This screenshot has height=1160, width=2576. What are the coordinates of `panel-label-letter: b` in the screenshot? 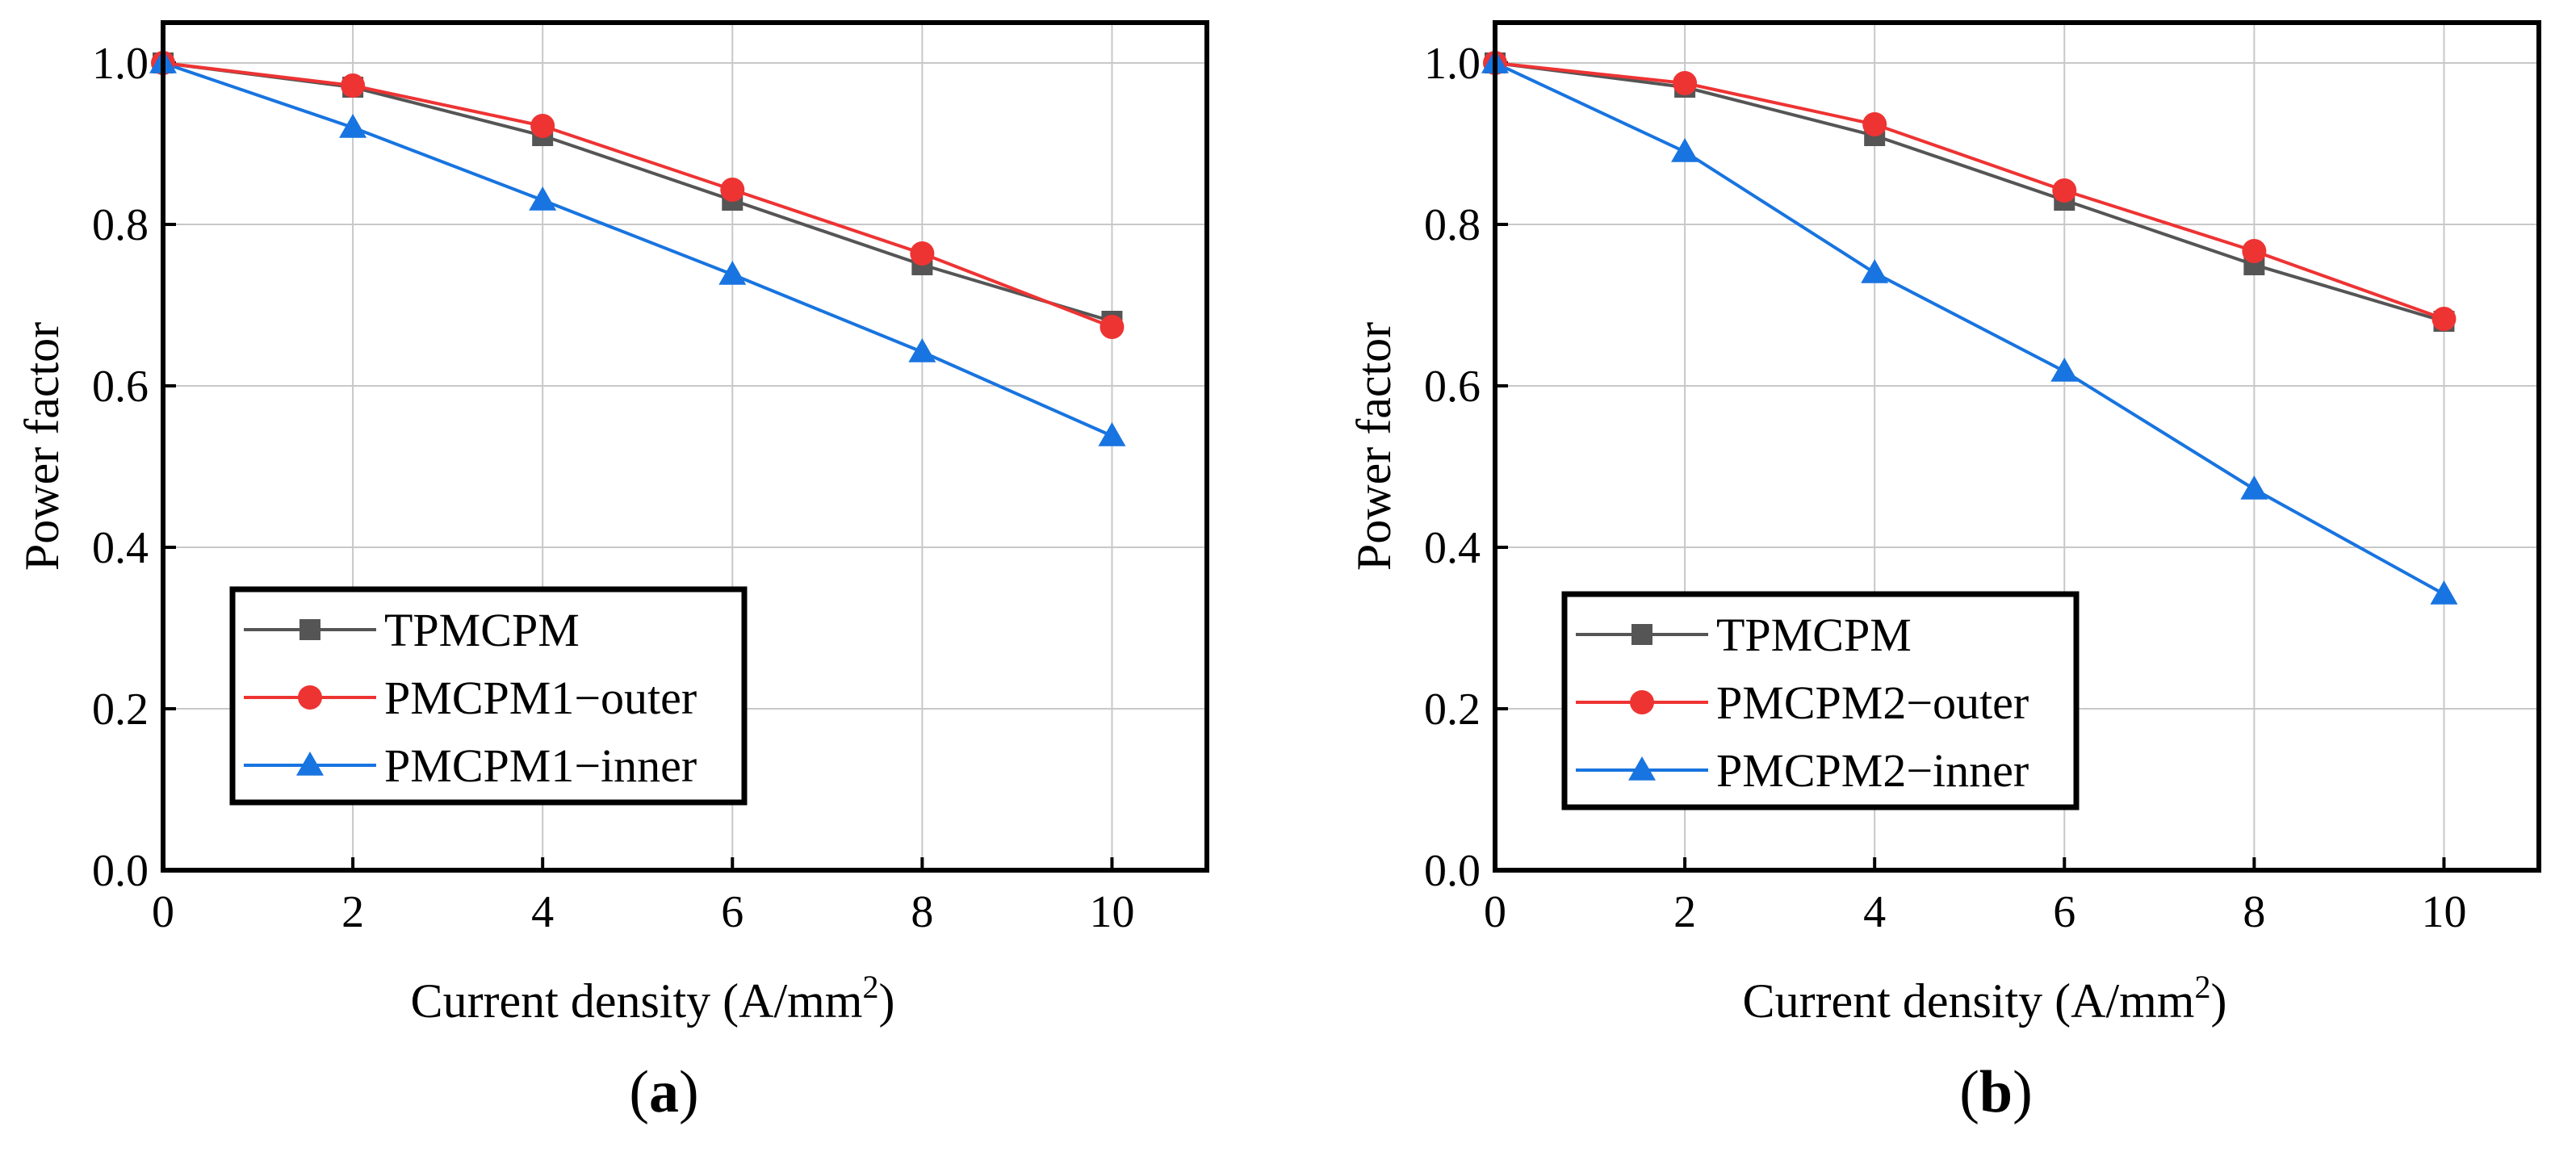 It's located at (1996, 1092).